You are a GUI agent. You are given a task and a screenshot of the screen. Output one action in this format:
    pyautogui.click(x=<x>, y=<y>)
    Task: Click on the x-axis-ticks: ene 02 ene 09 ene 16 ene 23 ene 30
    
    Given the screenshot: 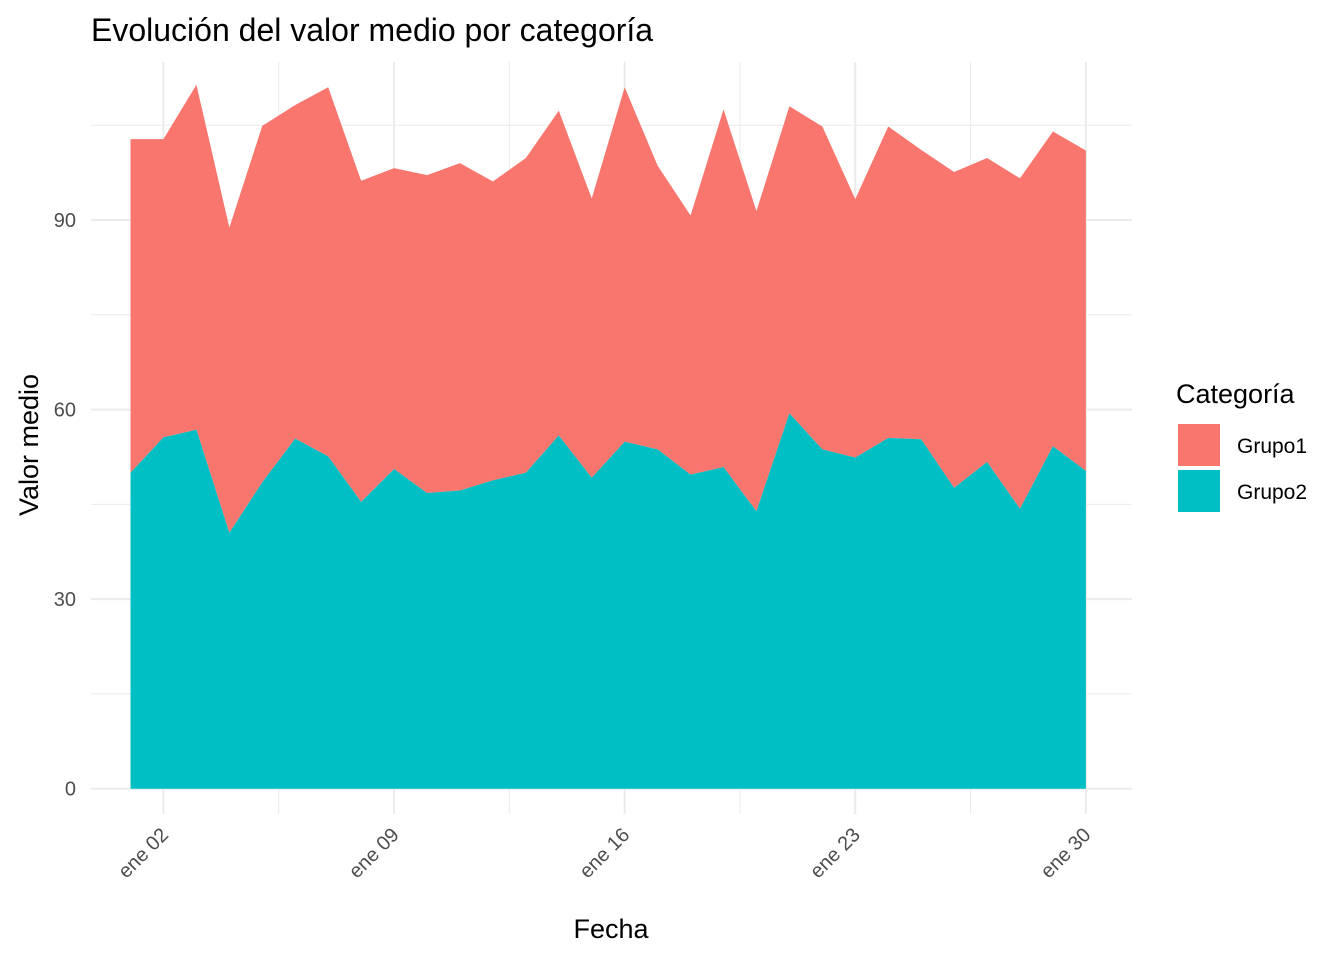 What is the action you would take?
    pyautogui.click(x=604, y=853)
    